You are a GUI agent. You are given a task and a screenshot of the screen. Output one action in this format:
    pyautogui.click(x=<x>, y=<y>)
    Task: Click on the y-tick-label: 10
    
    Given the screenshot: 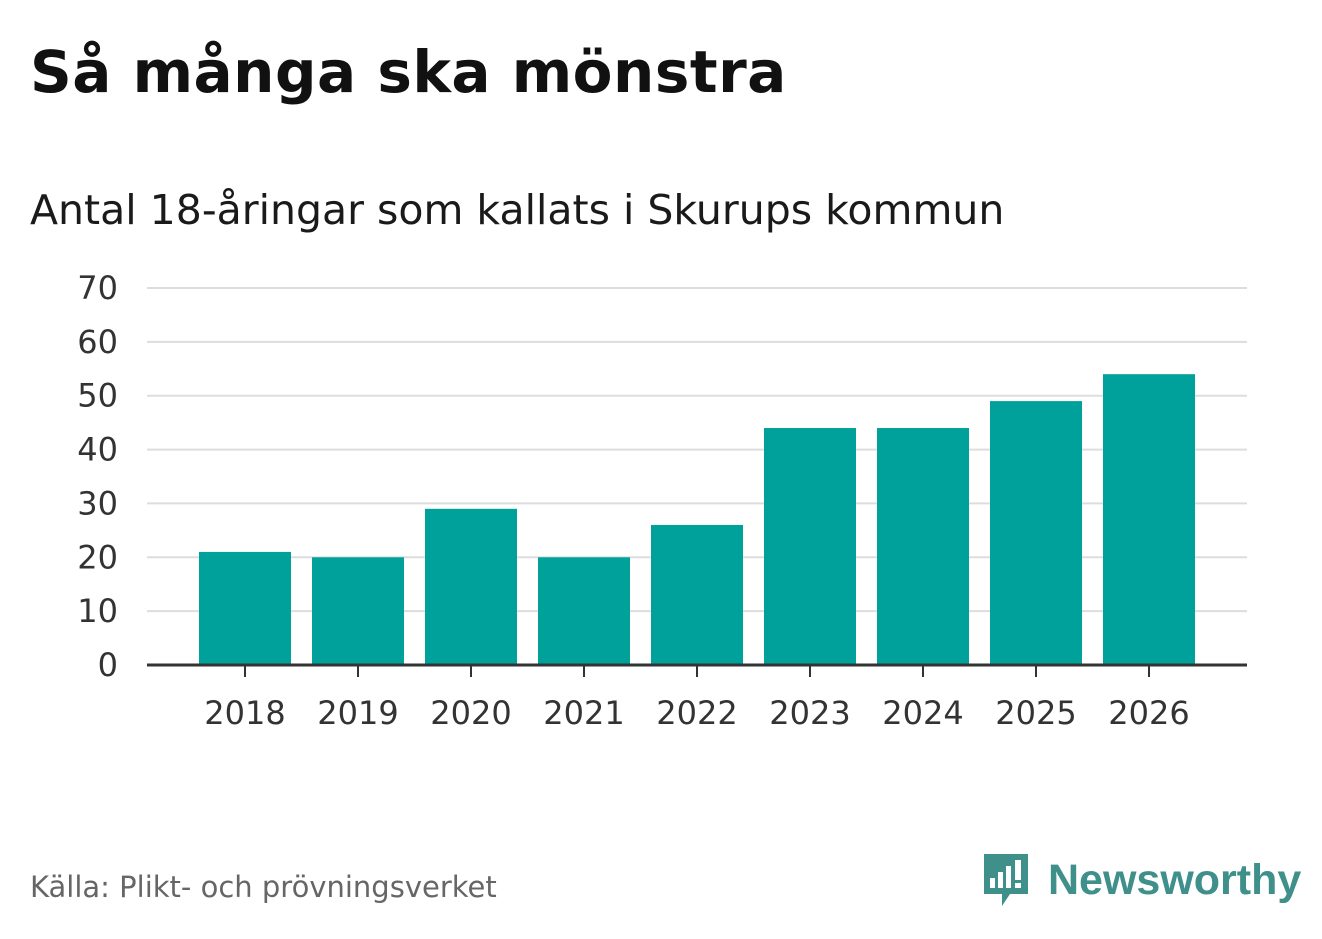 What is the action you would take?
    pyautogui.click(x=97, y=611)
    